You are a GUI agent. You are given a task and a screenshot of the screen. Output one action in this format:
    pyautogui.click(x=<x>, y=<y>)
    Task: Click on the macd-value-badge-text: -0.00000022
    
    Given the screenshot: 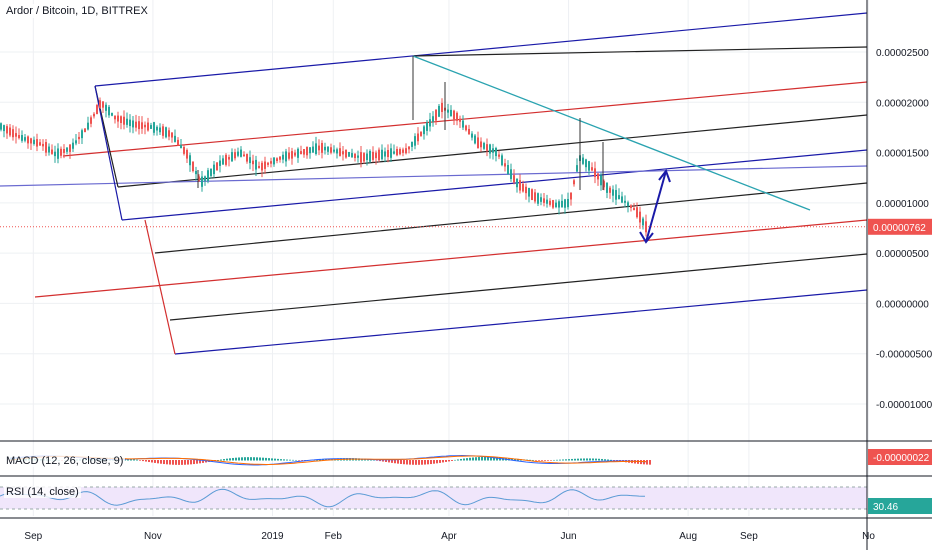 What is the action you would take?
    pyautogui.click(x=901, y=458)
    